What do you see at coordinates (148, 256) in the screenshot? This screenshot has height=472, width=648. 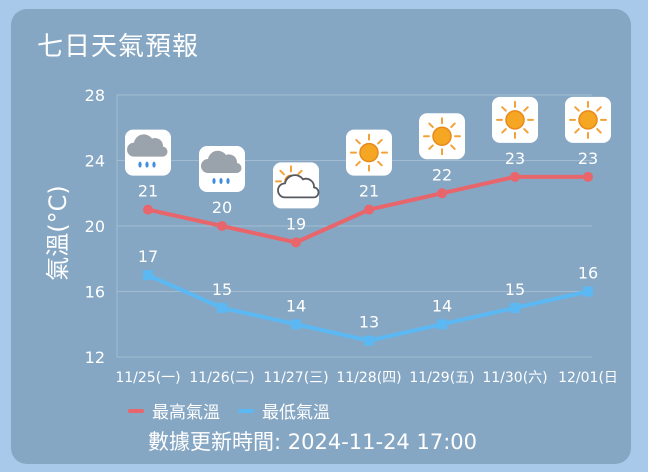 I see `data-label-low: 17` at bounding box center [148, 256].